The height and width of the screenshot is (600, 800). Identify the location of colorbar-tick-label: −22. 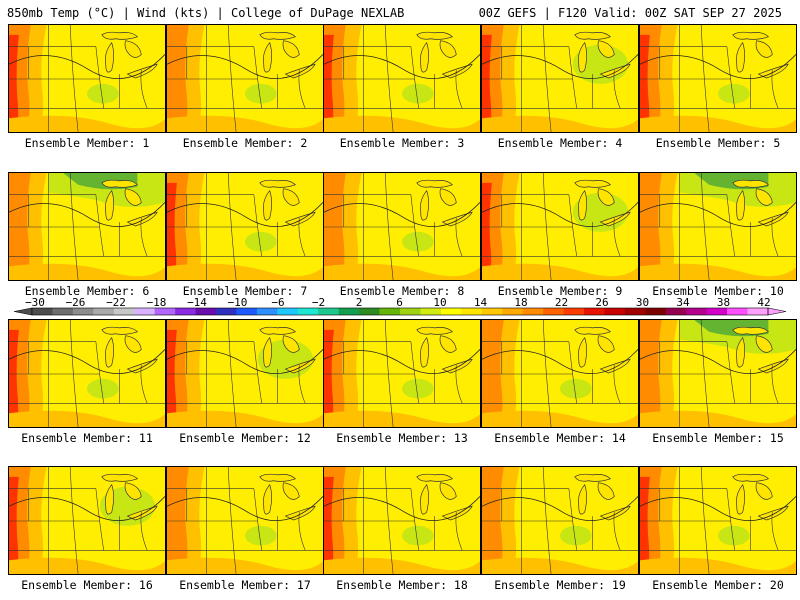
(116, 303).